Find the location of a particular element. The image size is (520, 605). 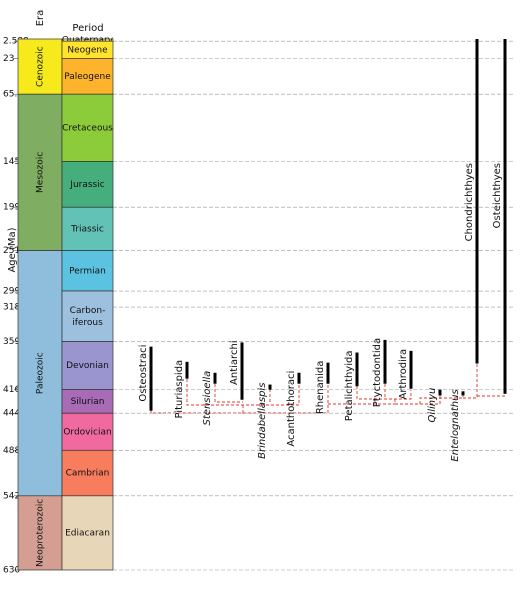

y-tick-label: 23 is located at coordinates (8, 59).